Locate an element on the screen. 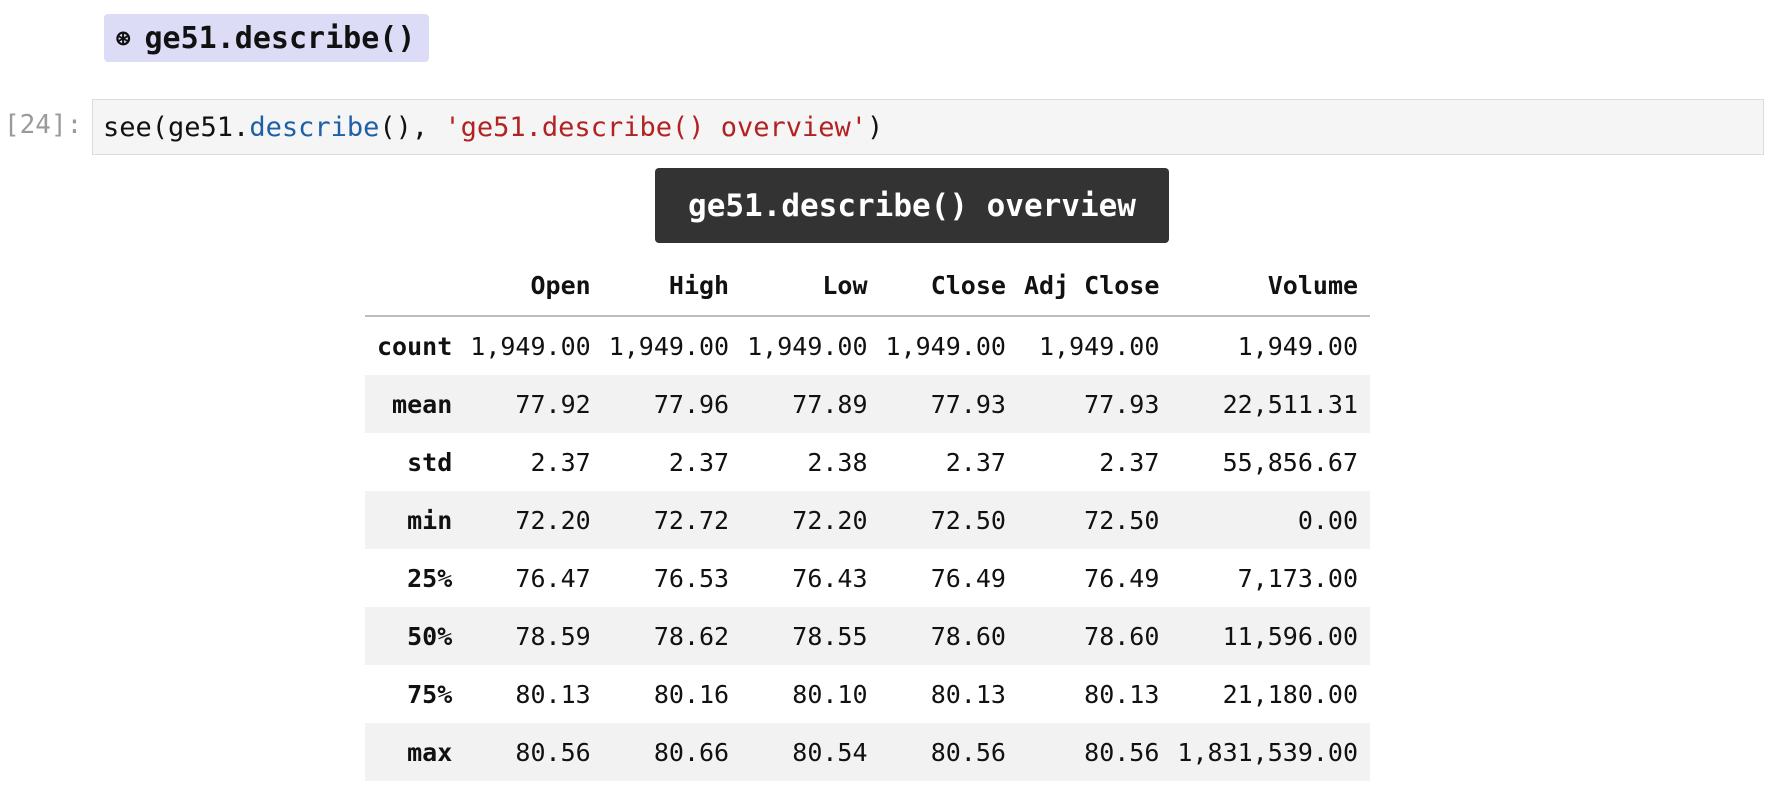 The height and width of the screenshot is (796, 1776). cell-prompt: [24]: is located at coordinates (43, 125).